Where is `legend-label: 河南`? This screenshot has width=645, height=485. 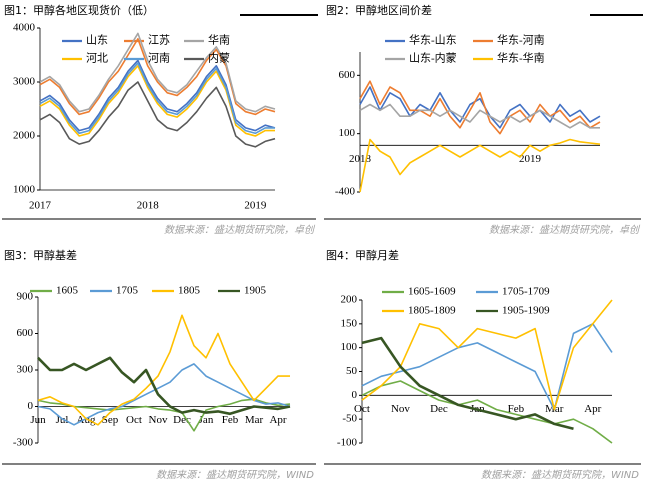
legend-label: 河南 is located at coordinates (159, 58).